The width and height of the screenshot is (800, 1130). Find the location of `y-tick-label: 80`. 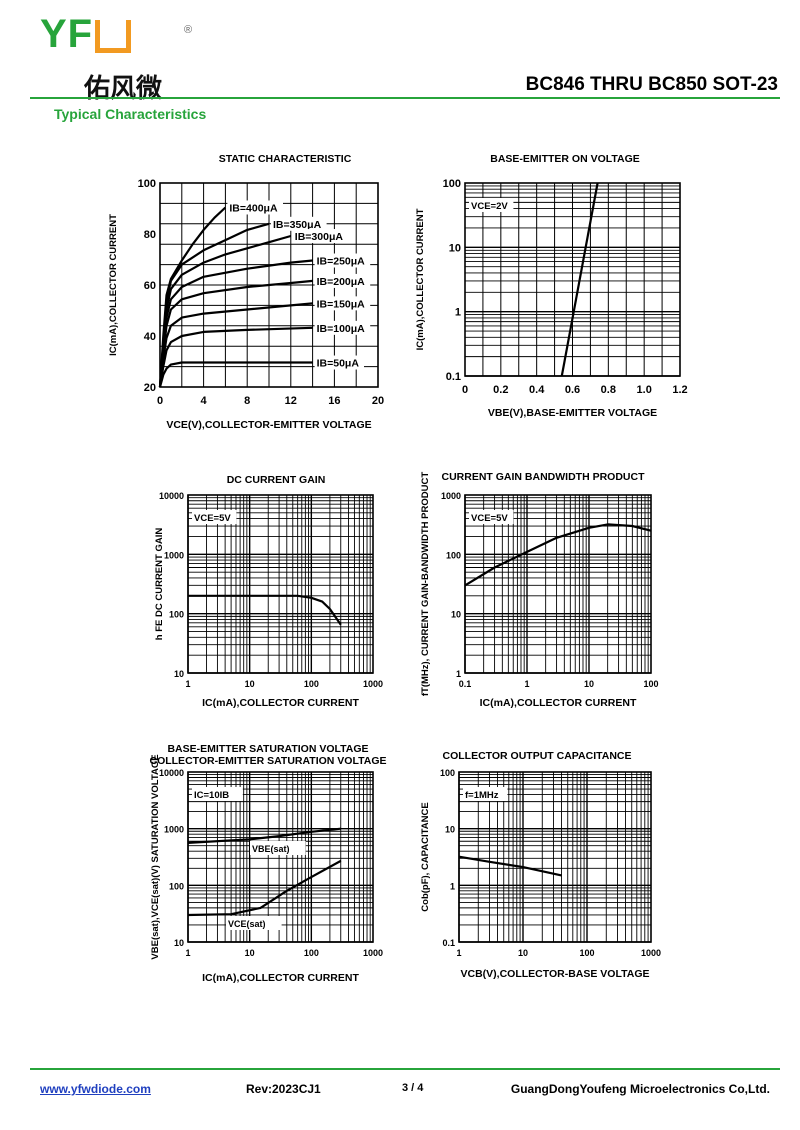

y-tick-label: 80 is located at coordinates (150, 235).